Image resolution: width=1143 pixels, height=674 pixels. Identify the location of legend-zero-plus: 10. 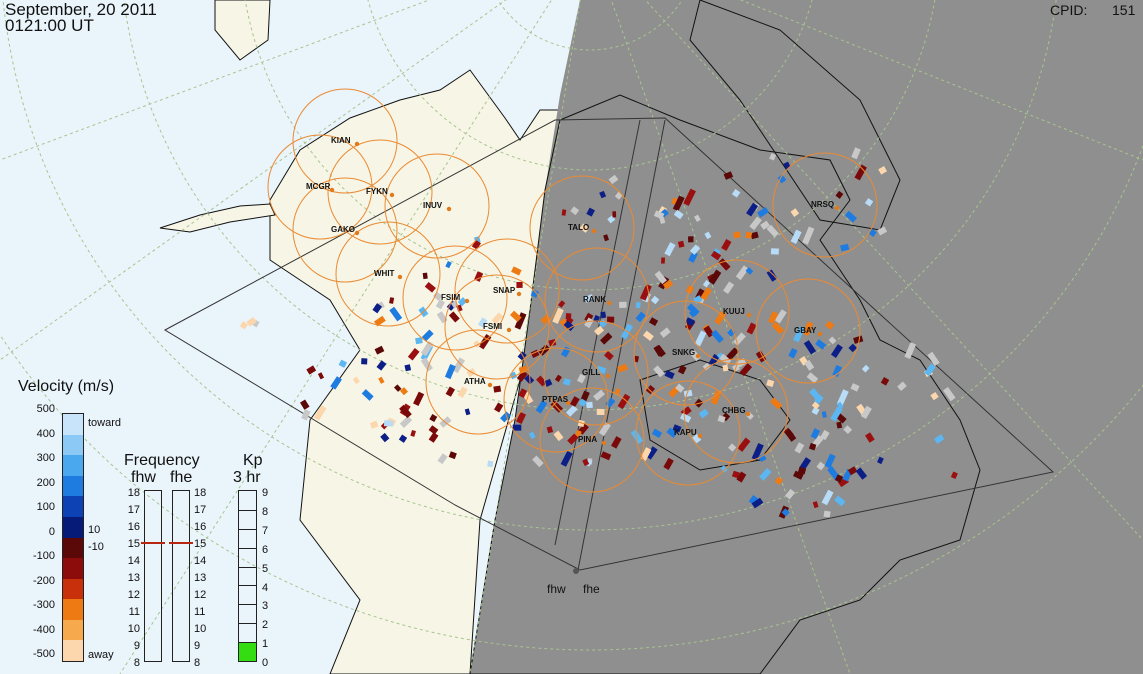
(94, 530).